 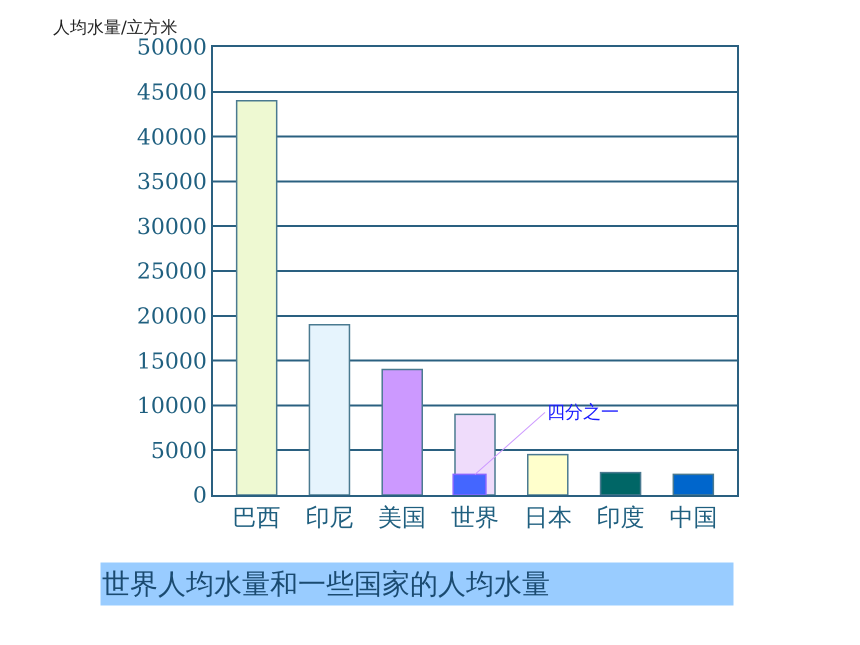 I want to click on y-tick-label: 5000, so click(x=178, y=451).